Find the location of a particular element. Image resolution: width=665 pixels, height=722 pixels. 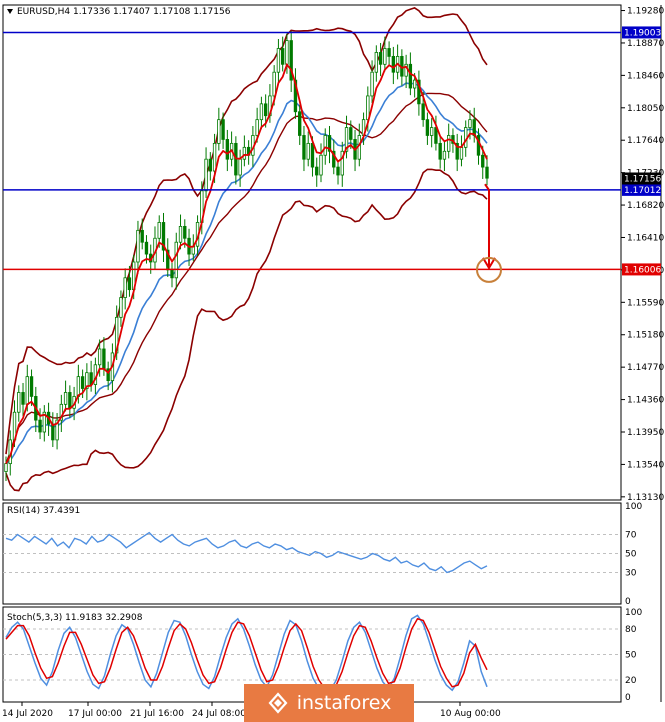

instaforex-watermark: instaforex is located at coordinates (329, 703).